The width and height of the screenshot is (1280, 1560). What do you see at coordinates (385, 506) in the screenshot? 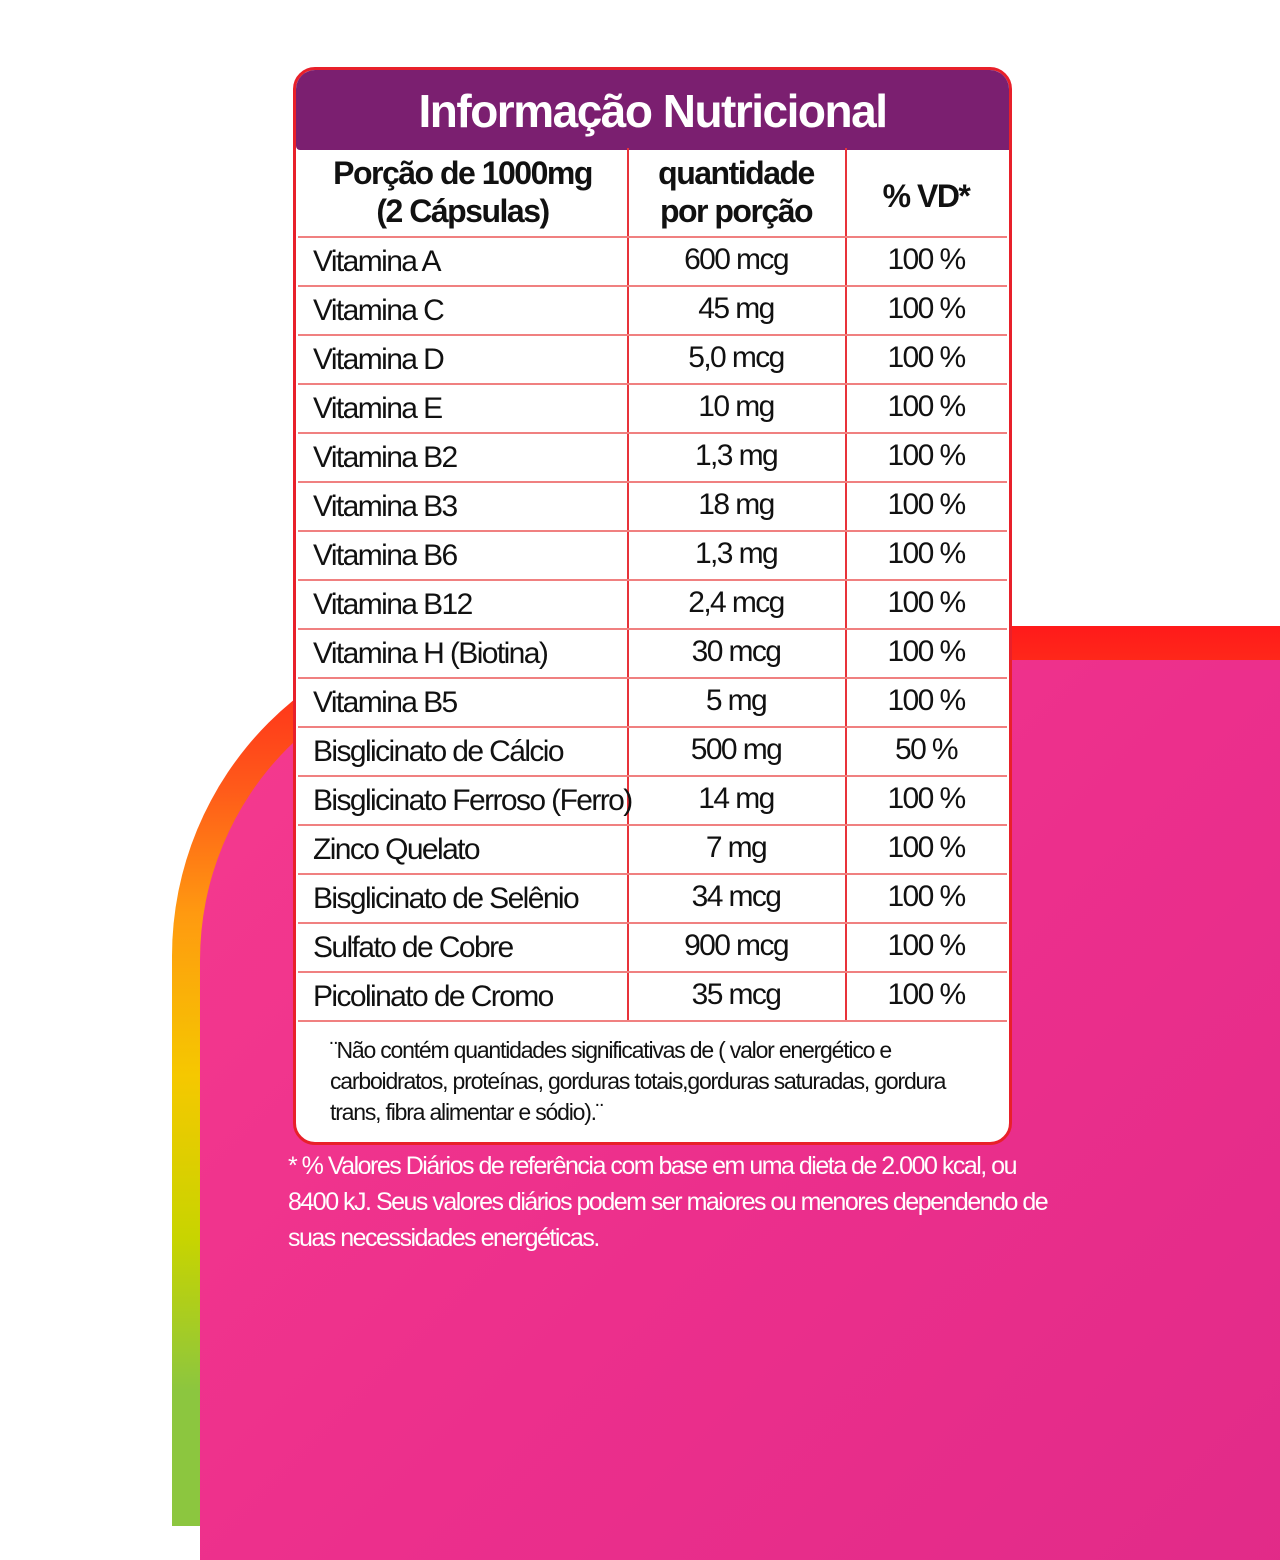
I see `nutrient-name: Vitamina B3` at bounding box center [385, 506].